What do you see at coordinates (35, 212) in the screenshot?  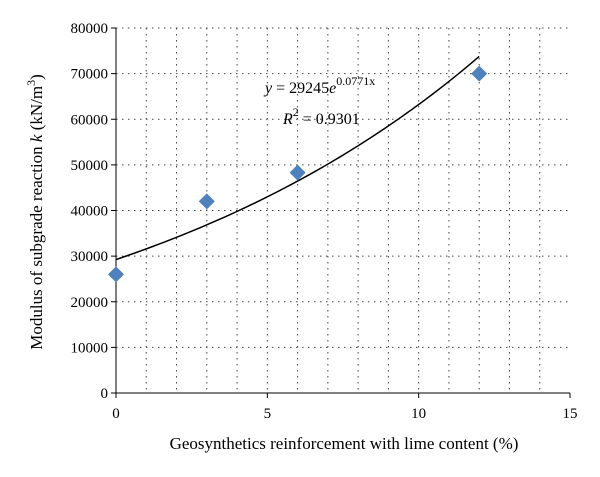 I see `y-axis-title: Modulus of subgrade reaction k (kN/m3)` at bounding box center [35, 212].